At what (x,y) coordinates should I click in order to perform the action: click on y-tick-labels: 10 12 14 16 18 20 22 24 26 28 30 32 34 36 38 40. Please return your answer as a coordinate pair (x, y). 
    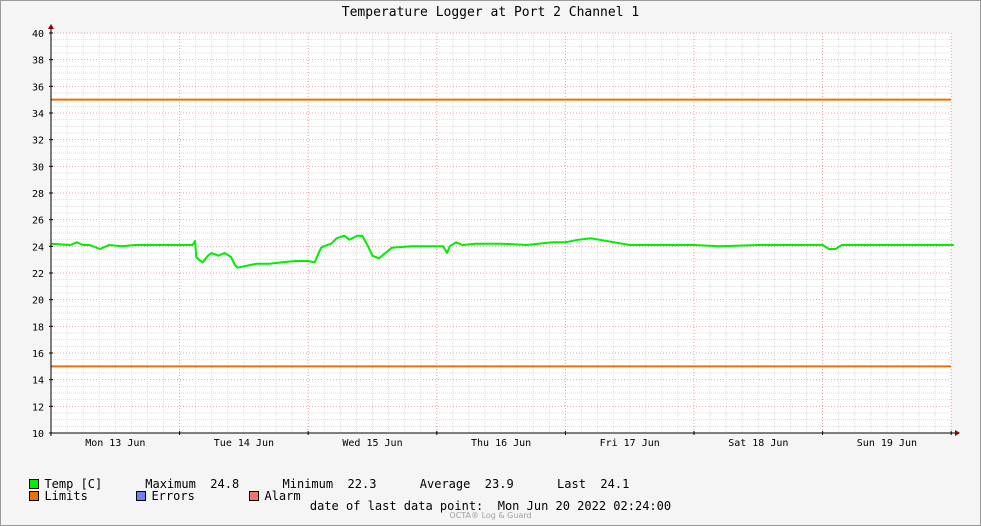
    Looking at the image, I should click on (38, 234).